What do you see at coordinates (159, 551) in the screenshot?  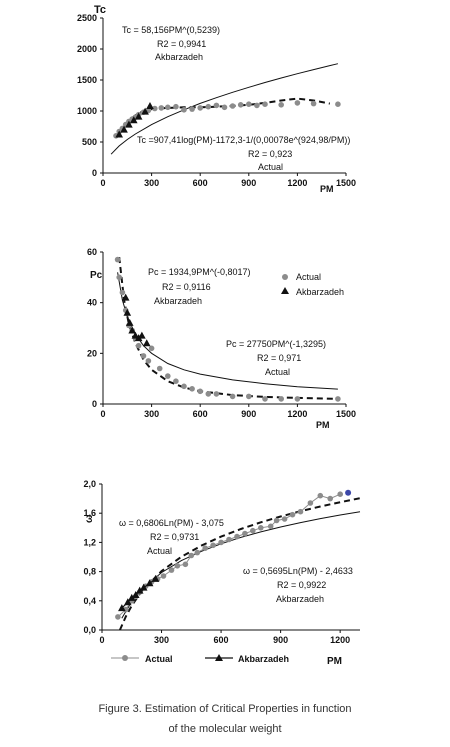 I see `omega-label-actual: Actual` at bounding box center [159, 551].